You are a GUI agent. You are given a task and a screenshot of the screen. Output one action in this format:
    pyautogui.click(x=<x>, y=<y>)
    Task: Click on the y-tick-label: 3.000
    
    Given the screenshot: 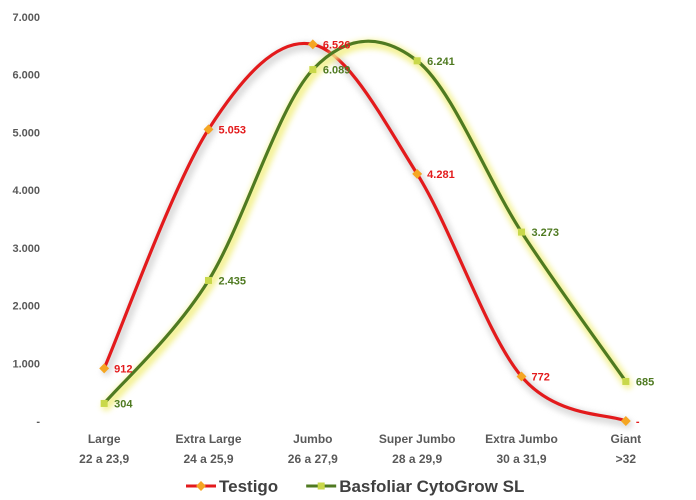 What is the action you would take?
    pyautogui.click(x=26, y=249)
    